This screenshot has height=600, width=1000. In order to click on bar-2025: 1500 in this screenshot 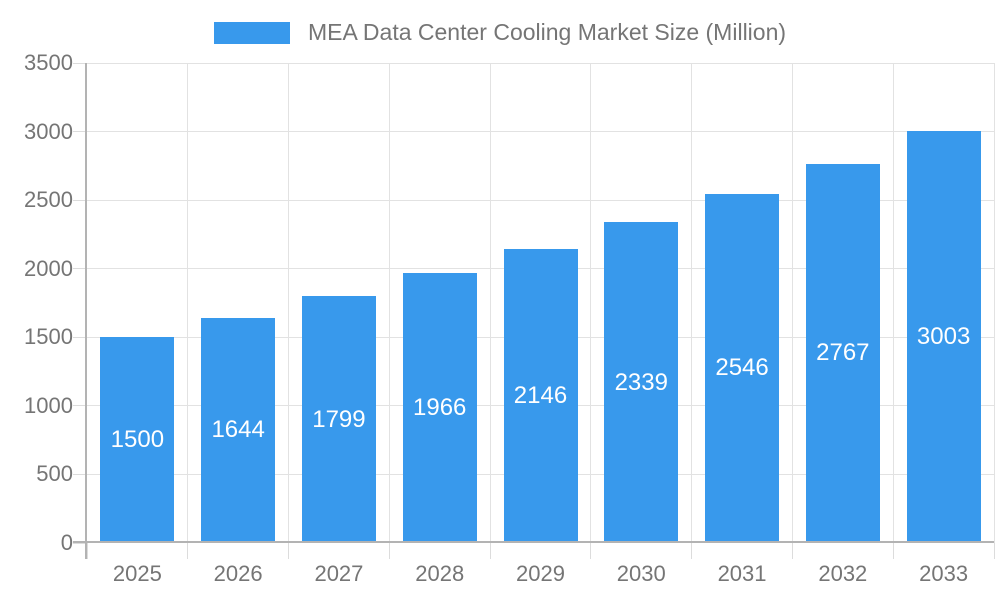, I will do `click(137, 440)`.